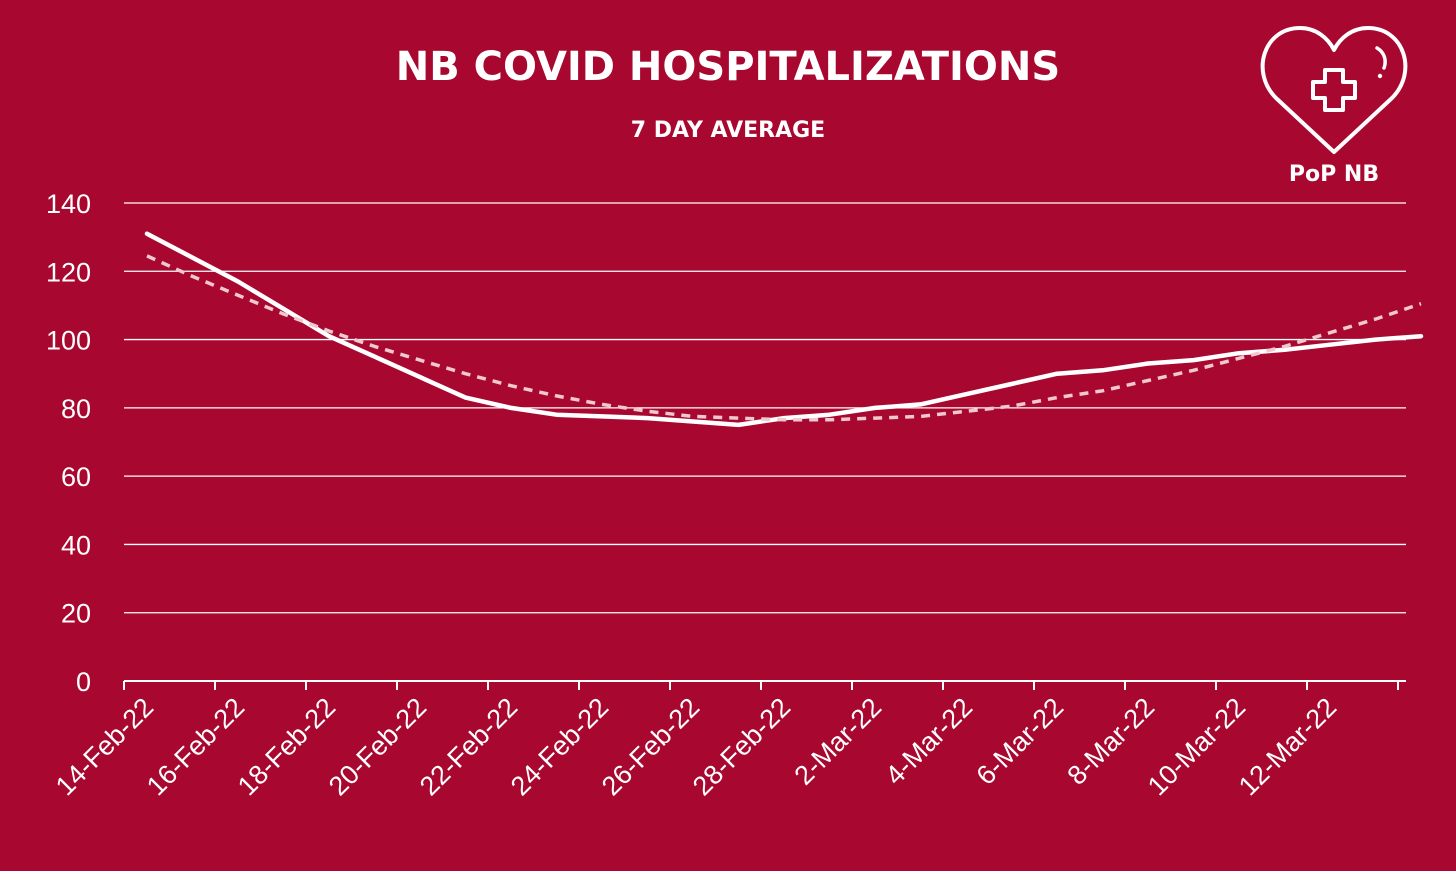  Describe the element at coordinates (76, 545) in the screenshot. I see `y-tick-label: 40` at that location.